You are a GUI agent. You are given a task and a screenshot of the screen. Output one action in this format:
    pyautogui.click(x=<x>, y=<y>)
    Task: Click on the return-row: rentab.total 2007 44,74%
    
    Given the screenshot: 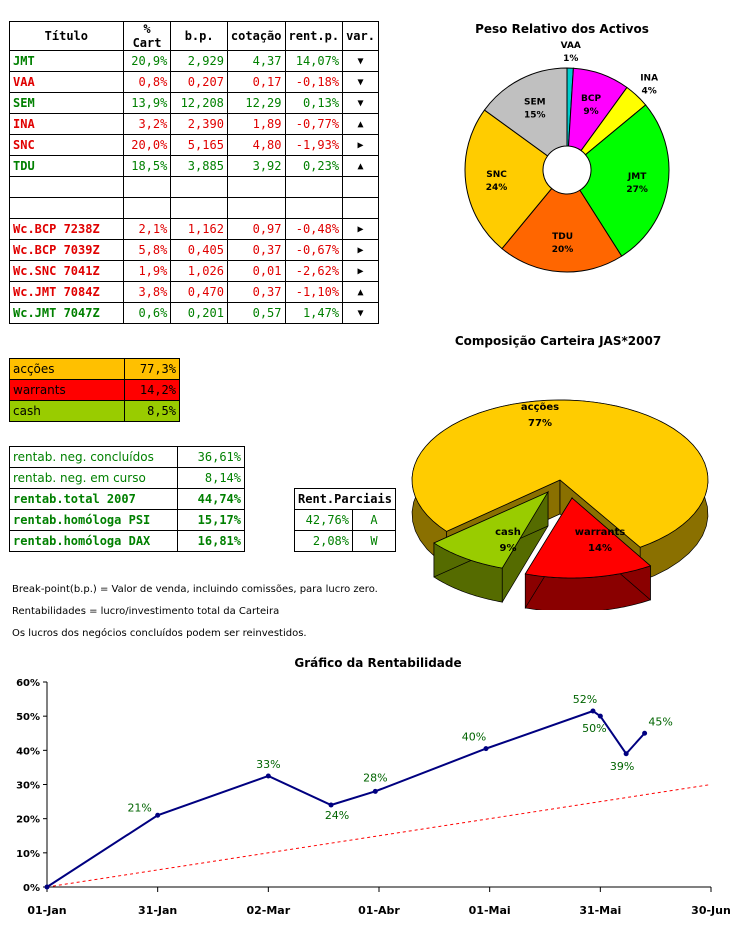 What is the action you would take?
    pyautogui.click(x=127, y=499)
    